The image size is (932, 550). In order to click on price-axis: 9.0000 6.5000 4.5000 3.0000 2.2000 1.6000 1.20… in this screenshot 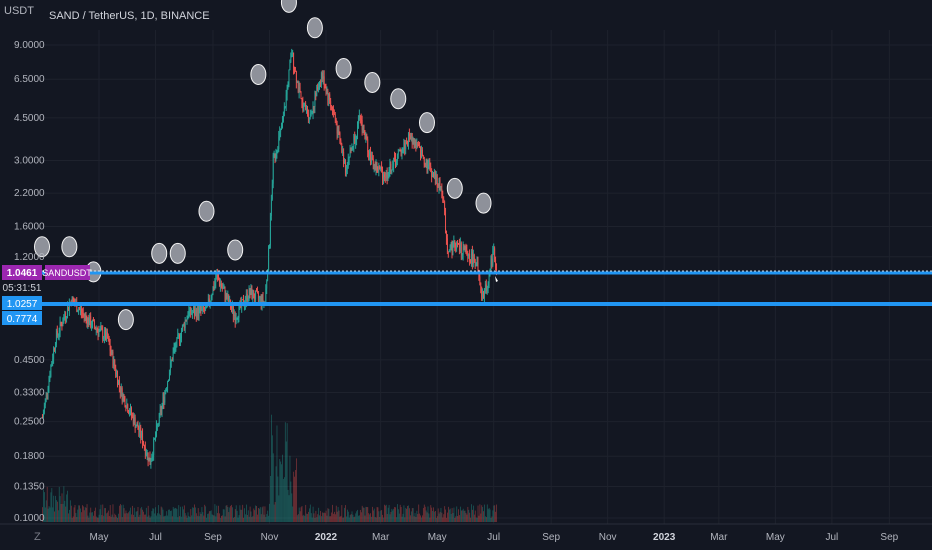, I will do `click(29, 282)`.